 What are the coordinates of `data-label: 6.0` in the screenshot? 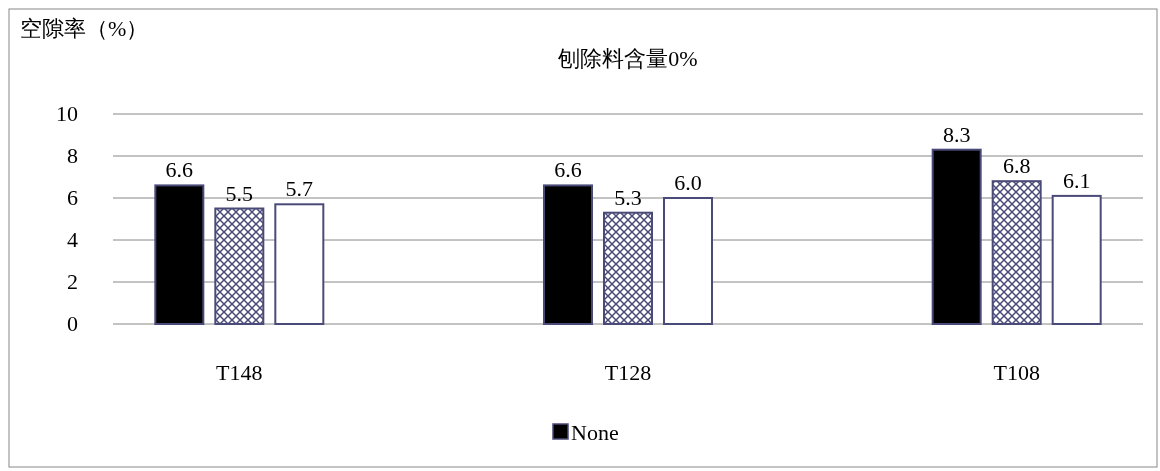 It's located at (688, 182).